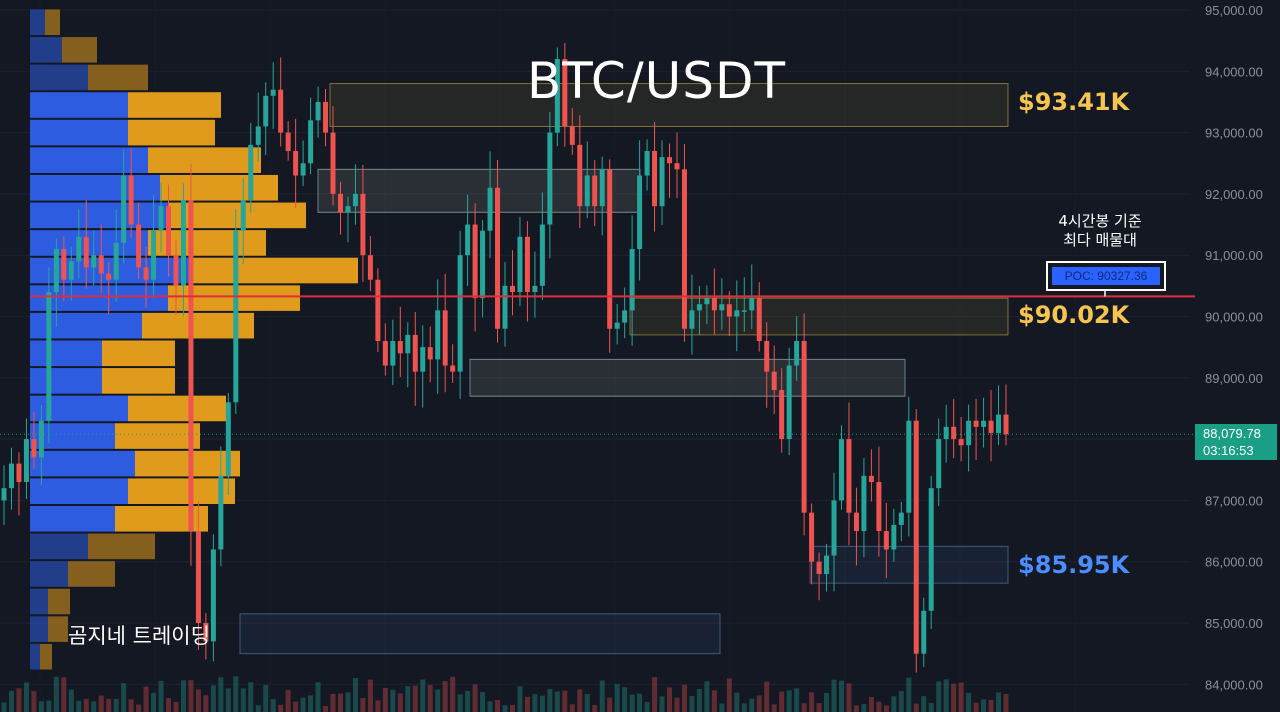 The image size is (1280, 712). I want to click on current-price: 88,079.78, so click(1232, 433).